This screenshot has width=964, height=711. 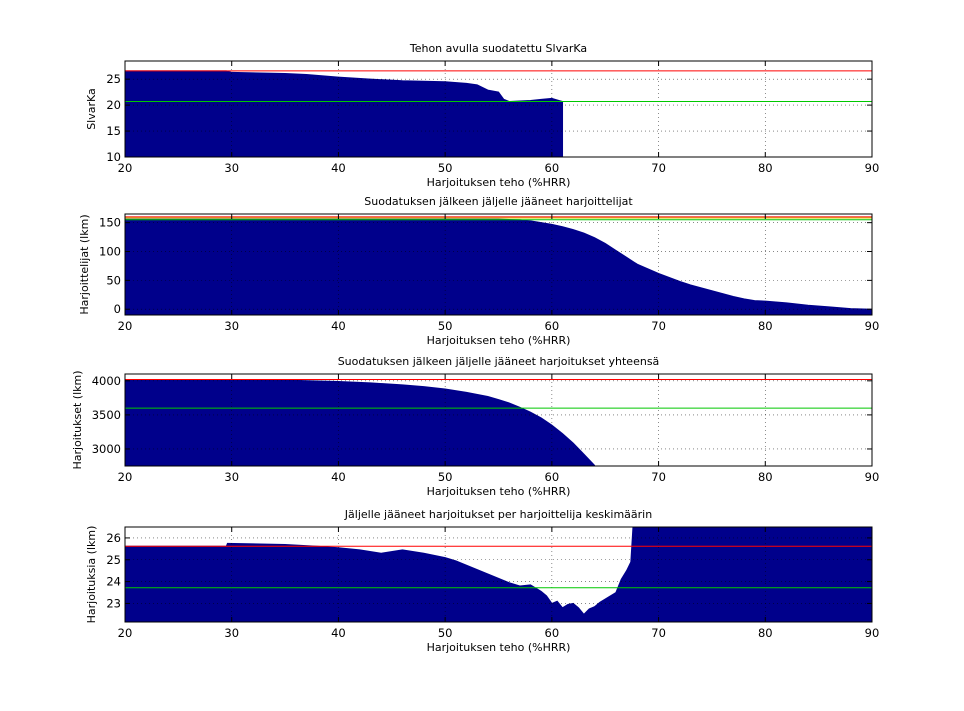 I want to click on y-tick-label: 4000, so click(x=106, y=381).